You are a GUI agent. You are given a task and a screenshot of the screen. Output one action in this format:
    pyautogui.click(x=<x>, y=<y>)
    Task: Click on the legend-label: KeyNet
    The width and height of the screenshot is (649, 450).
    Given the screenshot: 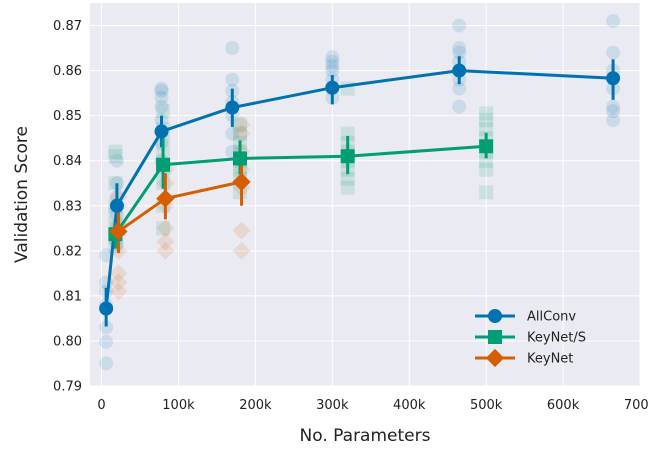 What is the action you would take?
    pyautogui.click(x=550, y=359)
    